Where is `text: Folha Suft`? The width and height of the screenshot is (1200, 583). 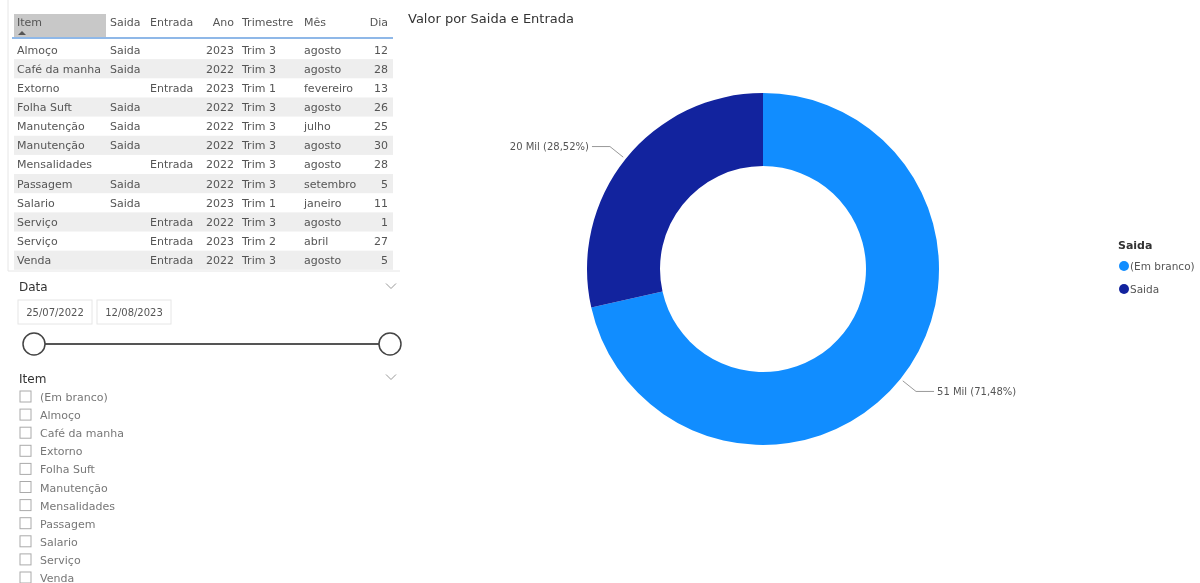
text: Folha Suft is located at coordinates (44, 107).